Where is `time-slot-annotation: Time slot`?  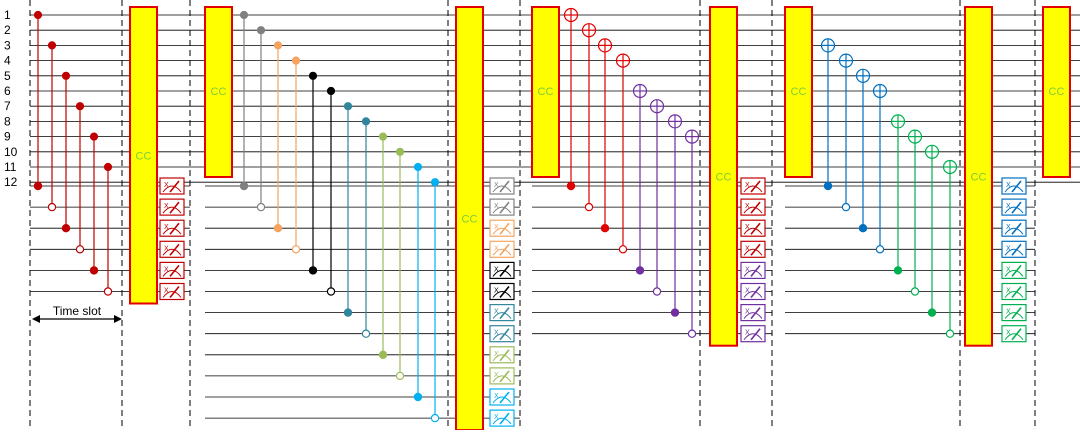 time-slot-annotation: Time slot is located at coordinates (77, 313).